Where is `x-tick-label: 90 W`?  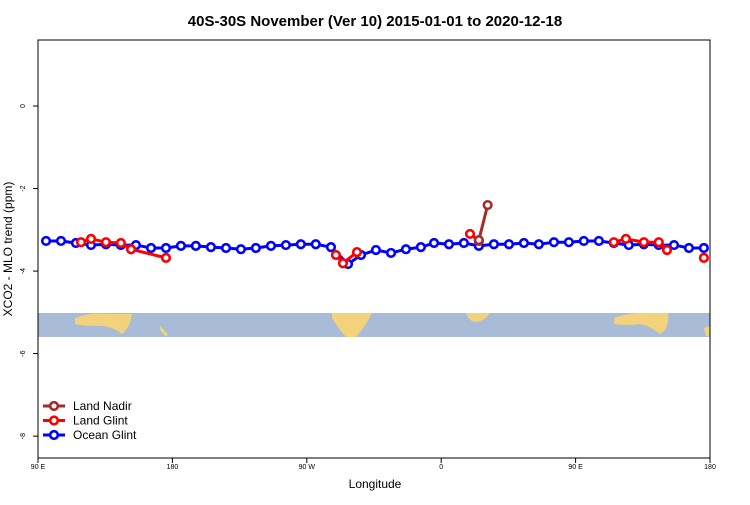
x-tick-label: 90 W is located at coordinates (307, 467).